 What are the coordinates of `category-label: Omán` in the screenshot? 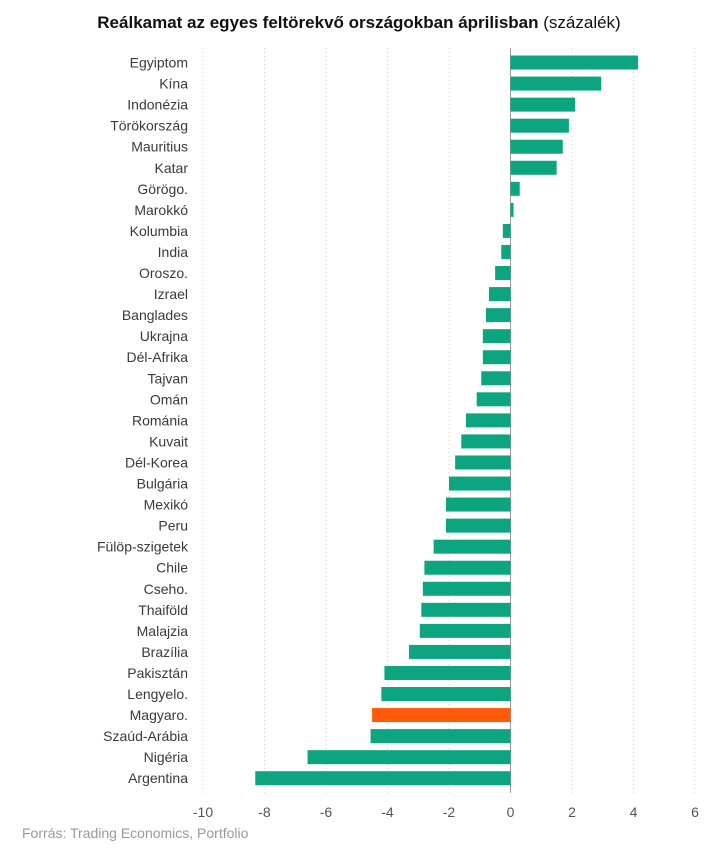 It's located at (169, 399).